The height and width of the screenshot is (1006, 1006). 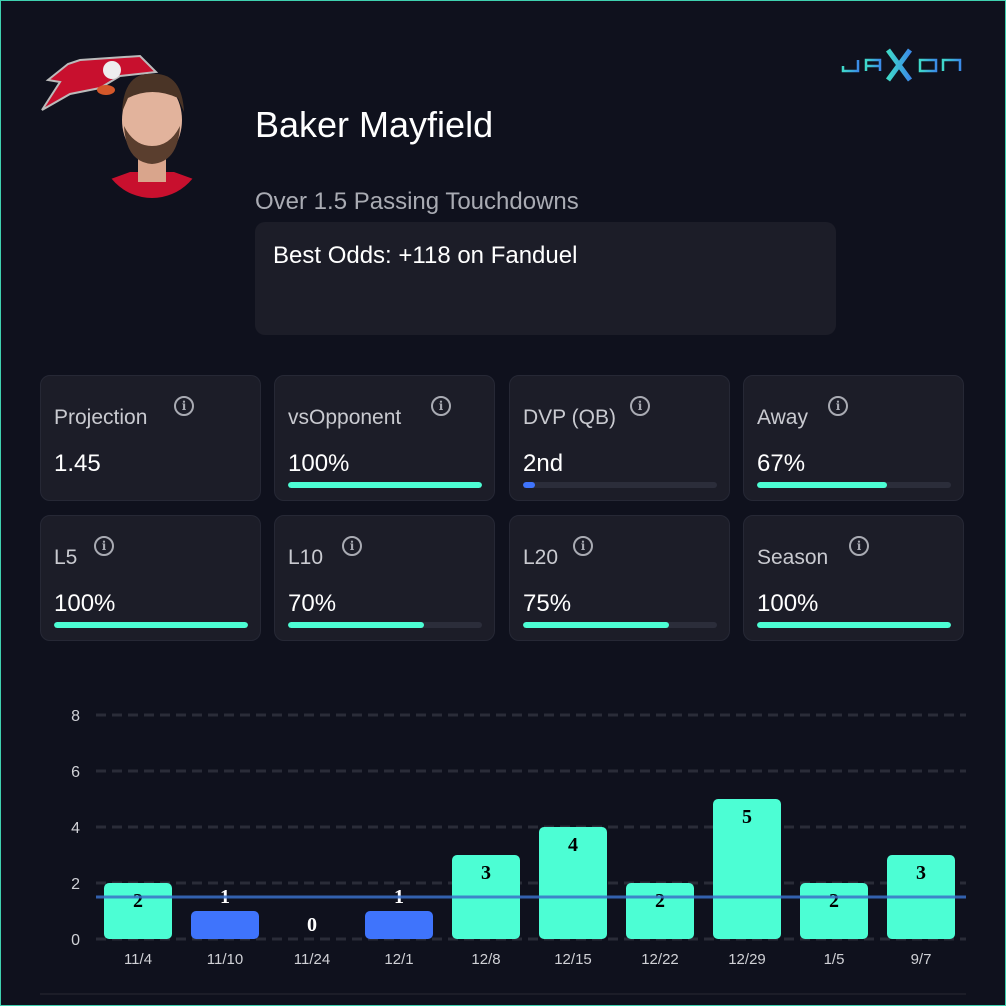 I want to click on stat-card-l10: L10 i 70%, so click(x=384, y=578).